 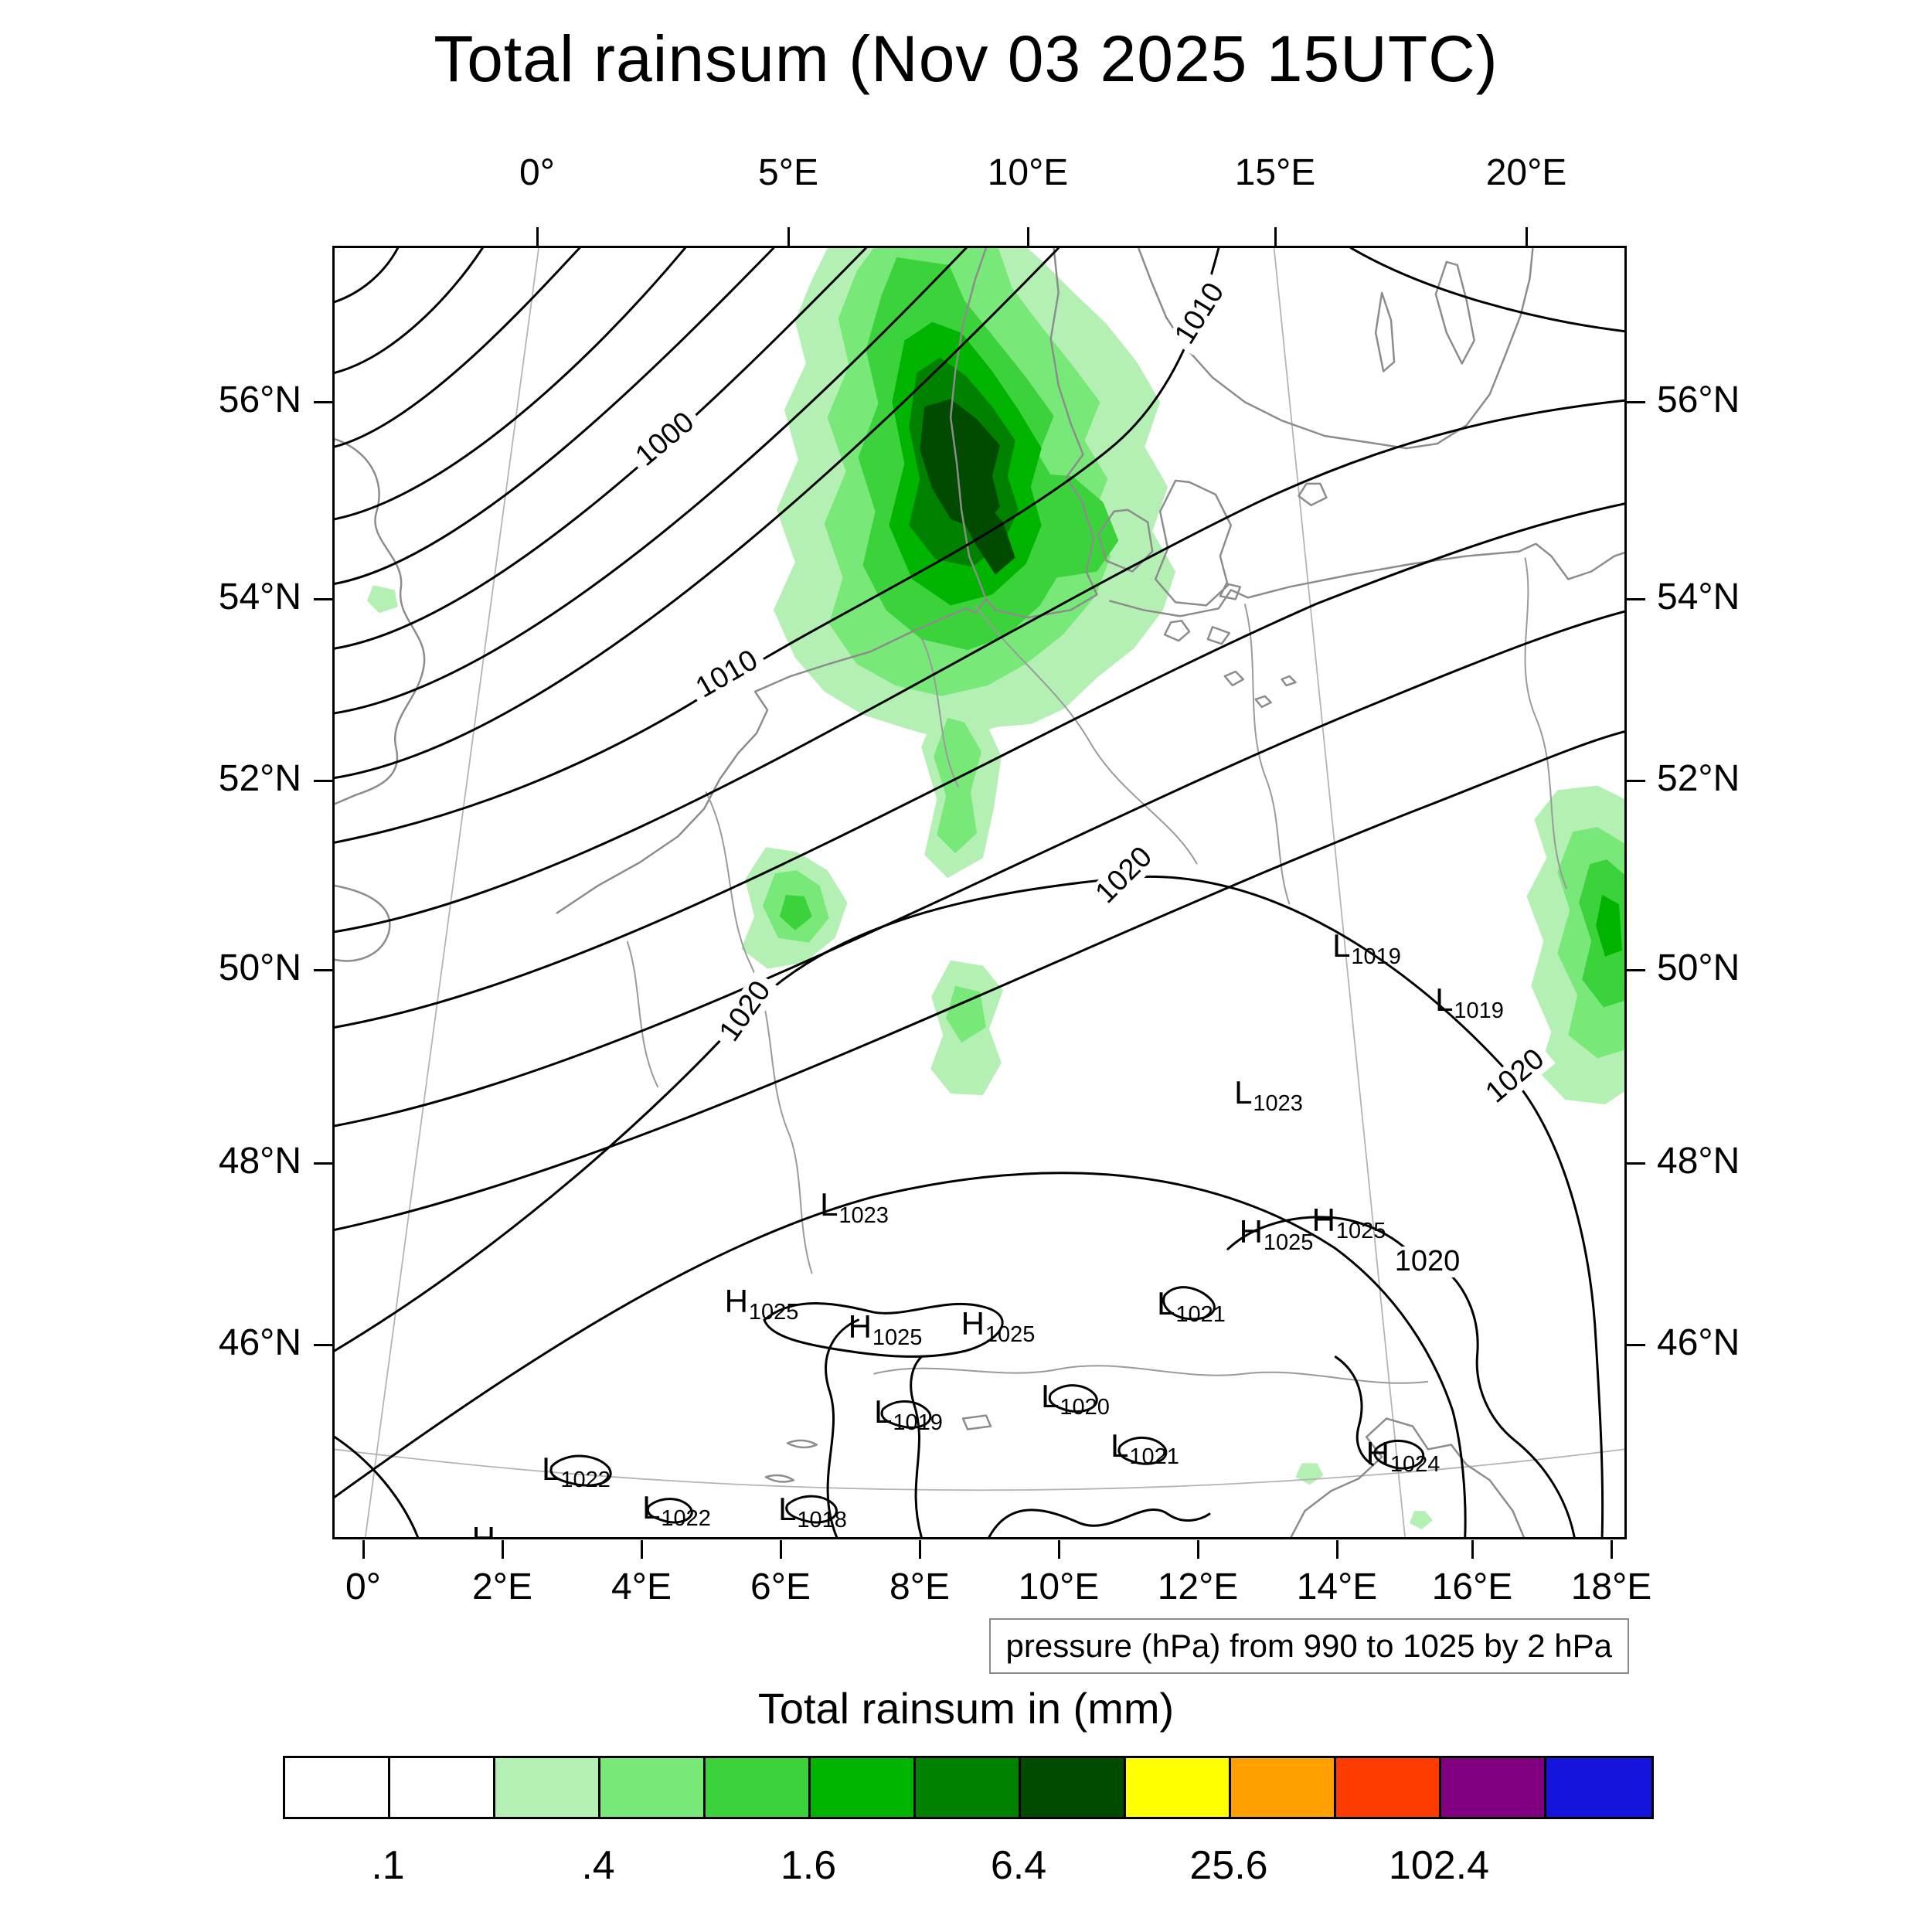 I want to click on page-title: Total rainsum (Nov 03 2025 15UTC), so click(x=966, y=58).